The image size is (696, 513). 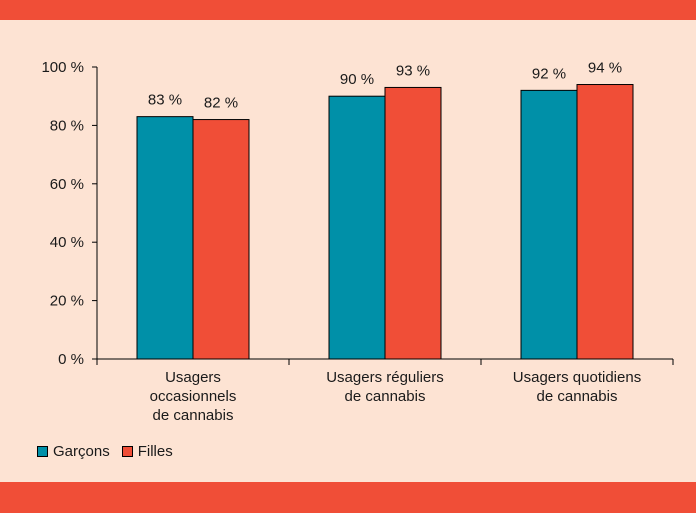 What do you see at coordinates (155, 451) in the screenshot?
I see `legend-label-filles: Filles` at bounding box center [155, 451].